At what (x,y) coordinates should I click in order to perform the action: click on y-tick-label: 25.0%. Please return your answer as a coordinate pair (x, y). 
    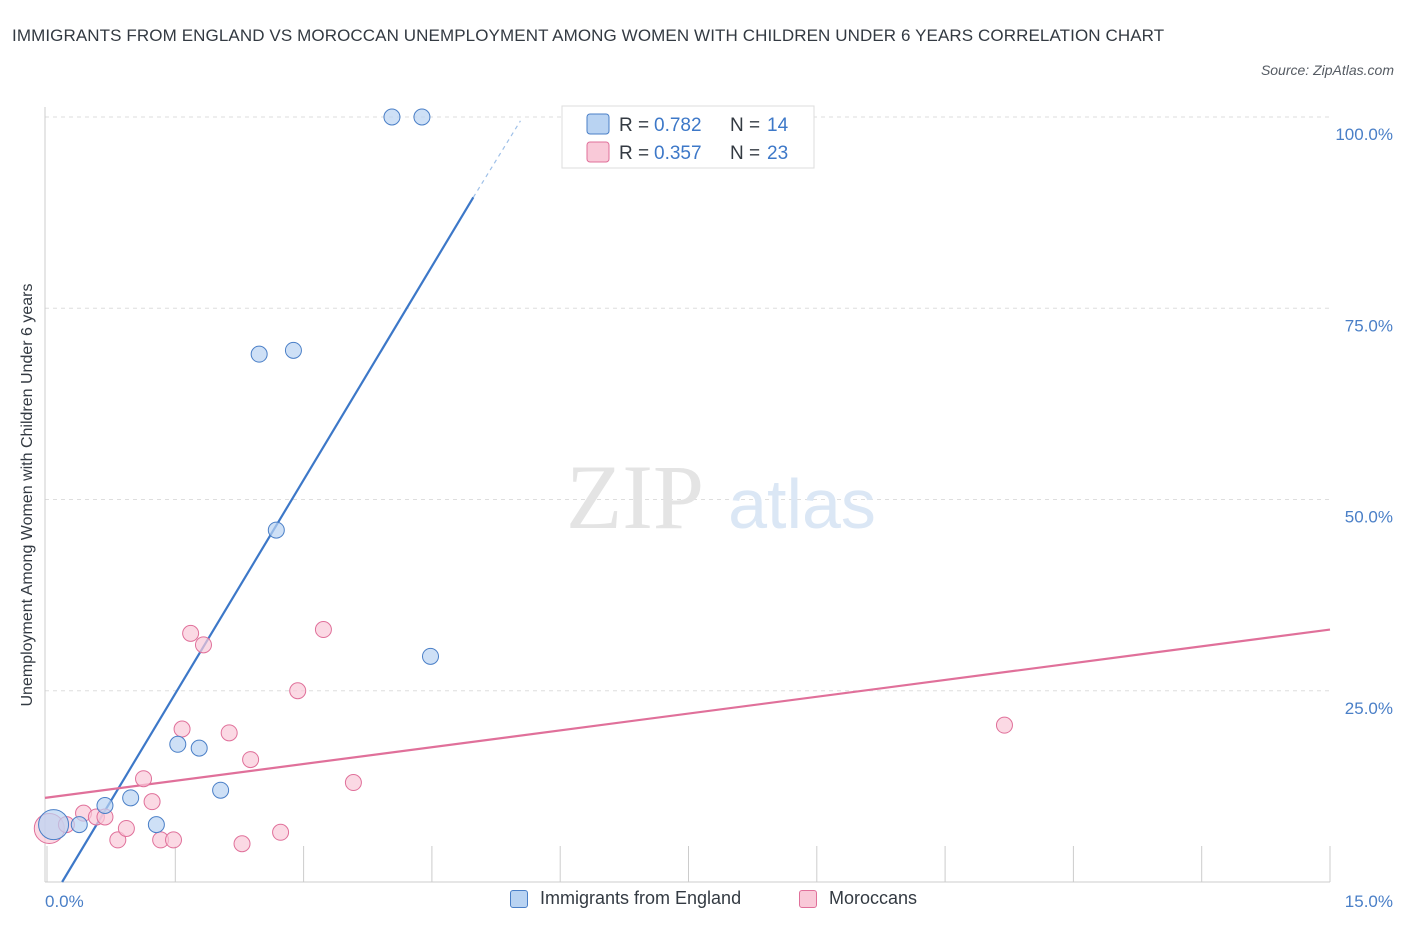
    Looking at the image, I should click on (1369, 708).